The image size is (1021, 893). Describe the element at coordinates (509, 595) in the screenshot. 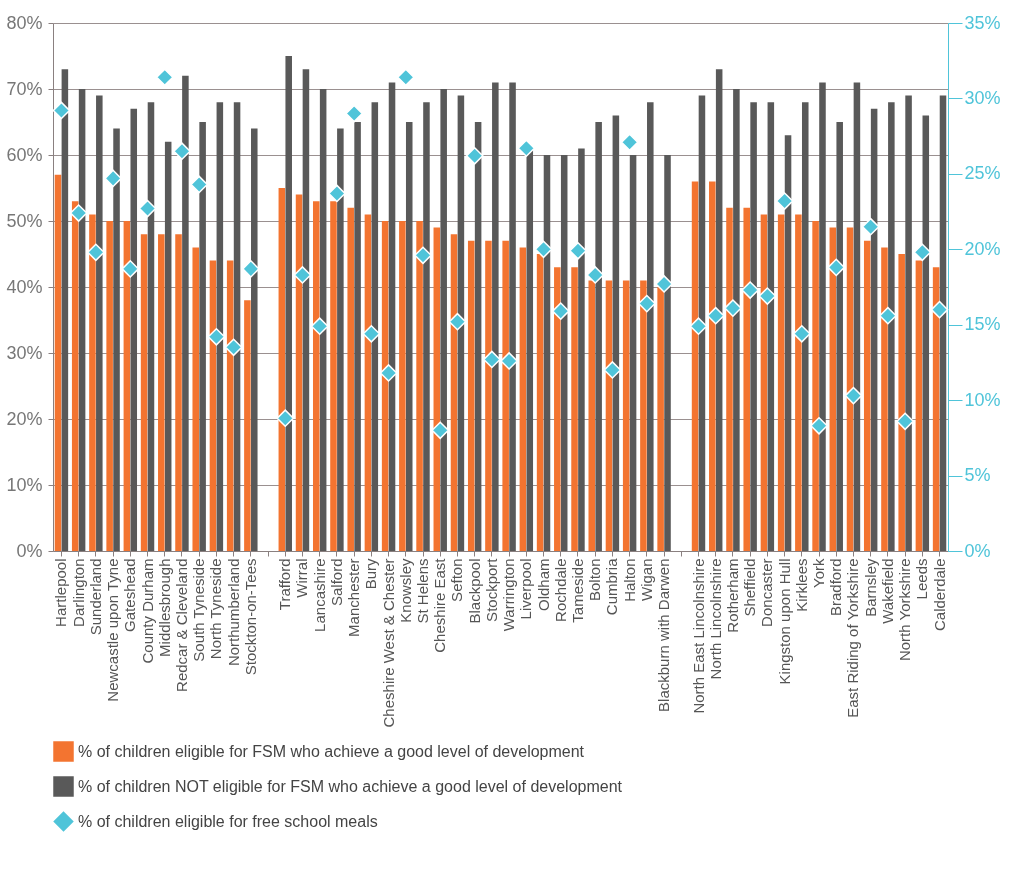

I see `x-tick-label: Warrington` at that location.